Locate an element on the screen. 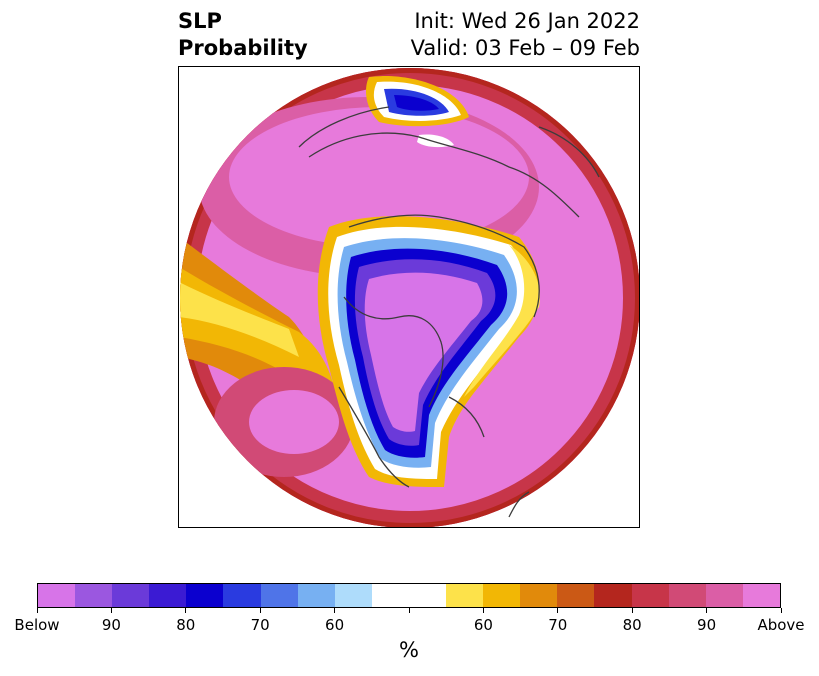 This screenshot has width=819, height=676. title-variable: SLP is located at coordinates (200, 21).